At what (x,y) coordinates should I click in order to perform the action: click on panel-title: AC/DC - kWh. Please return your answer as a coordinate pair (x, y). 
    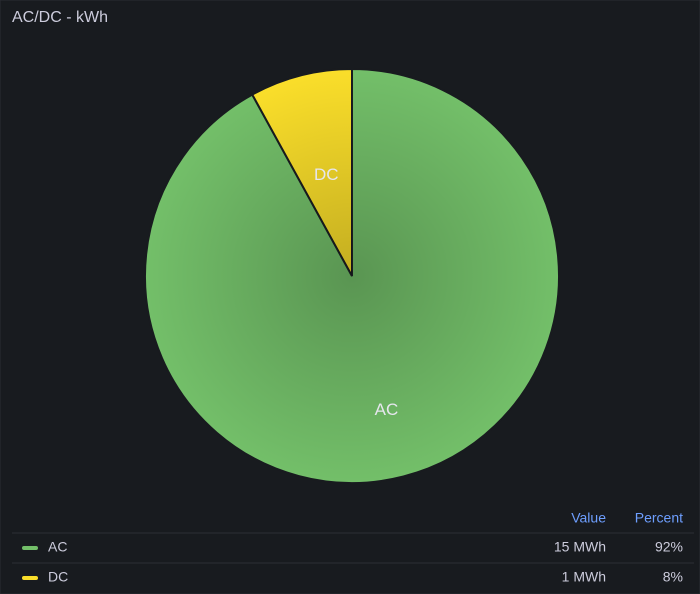
    Looking at the image, I should click on (60, 17).